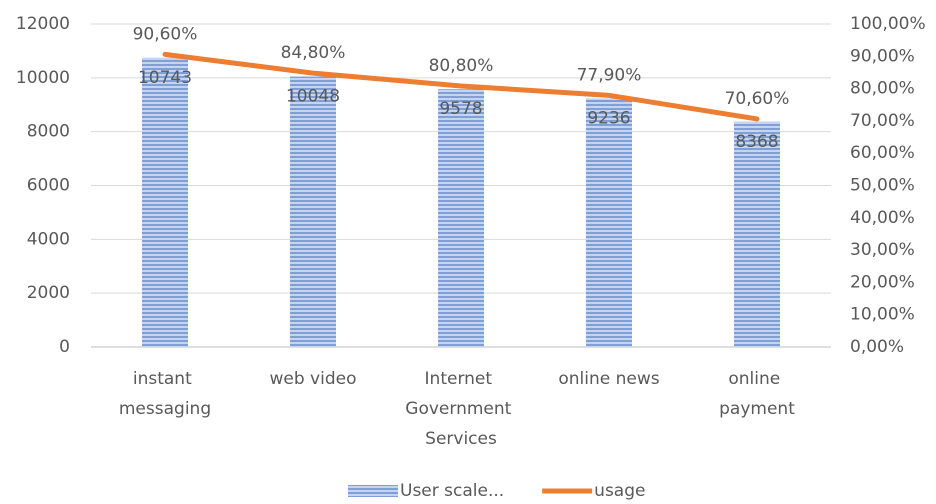 This screenshot has width=936, height=504. Describe the element at coordinates (460, 409) in the screenshot. I see `x-tick-label: Internet Government Services` at that location.